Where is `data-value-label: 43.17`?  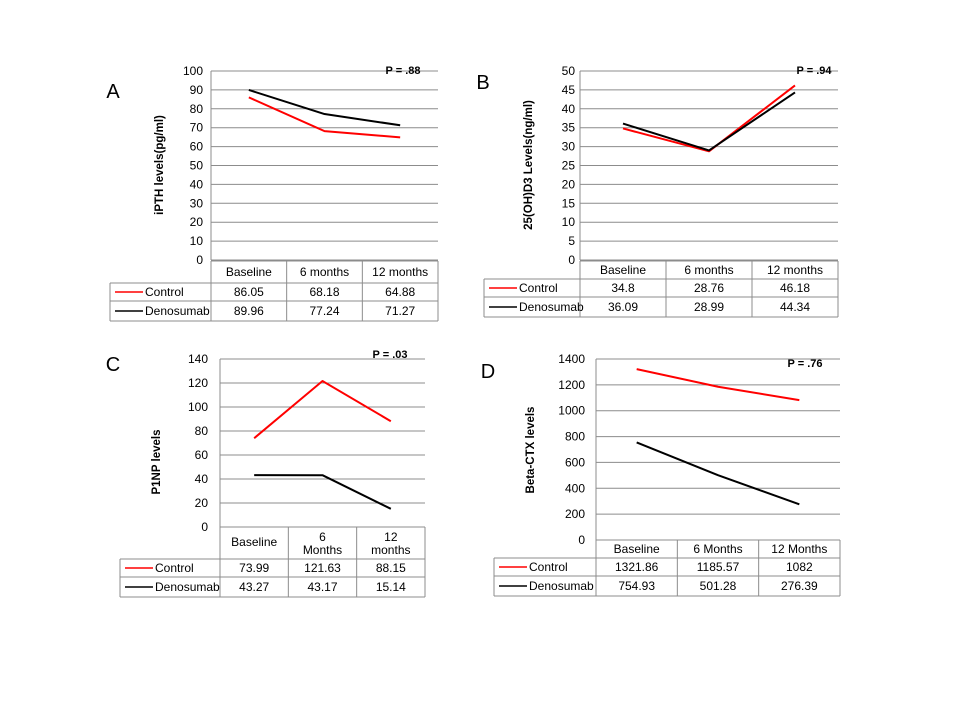
data-value-label: 43.17 is located at coordinates (322, 587).